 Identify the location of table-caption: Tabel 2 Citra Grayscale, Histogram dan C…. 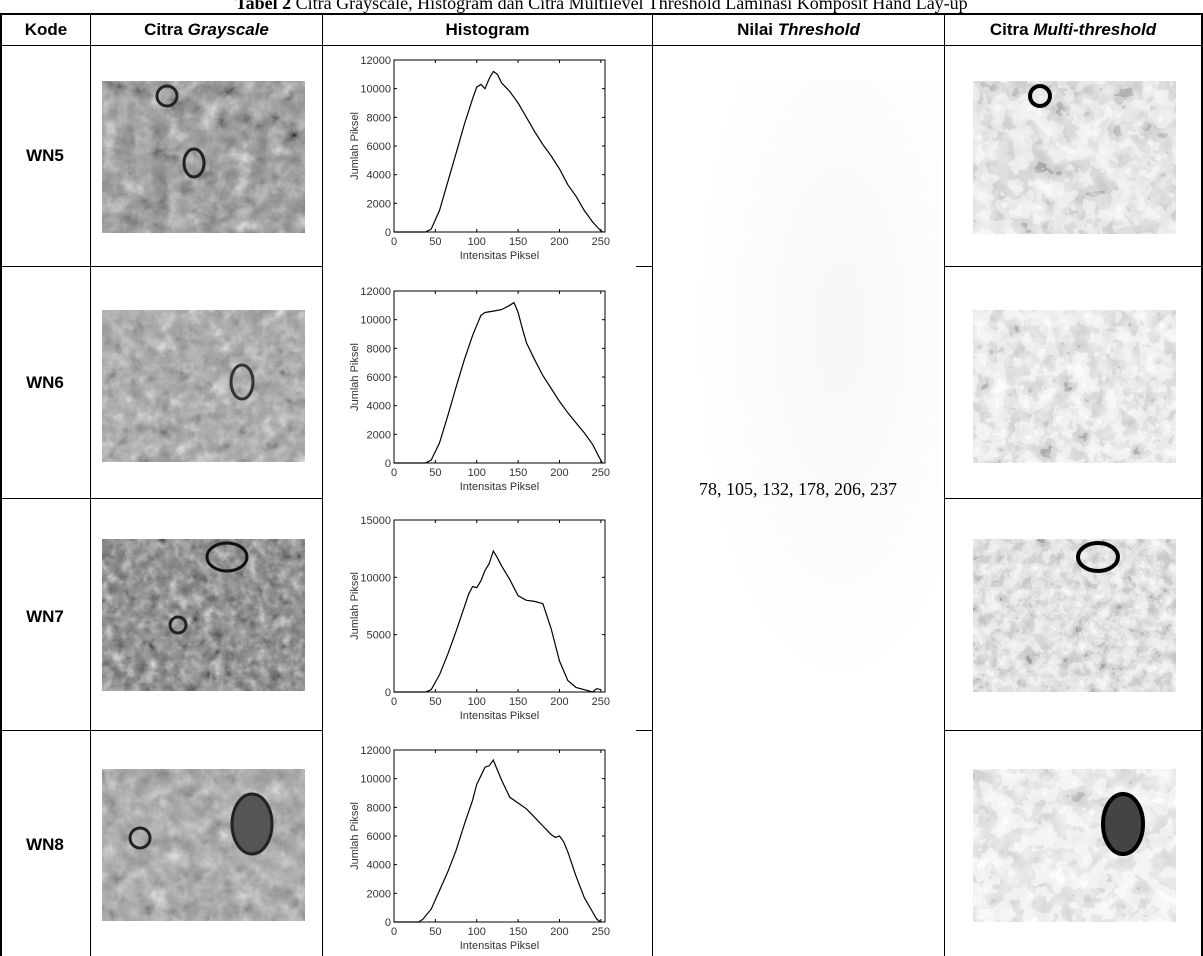
(601, 7).